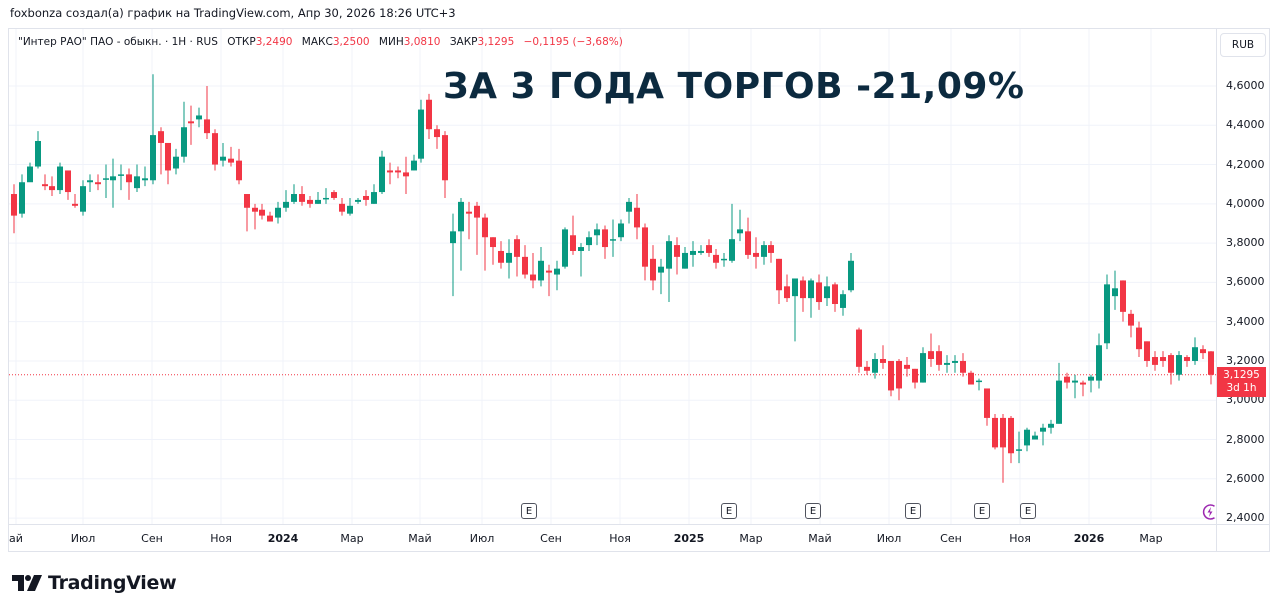 The width and height of the screenshot is (1280, 613). Describe the element at coordinates (1241, 388) in the screenshot. I see `bar-countdown: 3d 1h` at that location.